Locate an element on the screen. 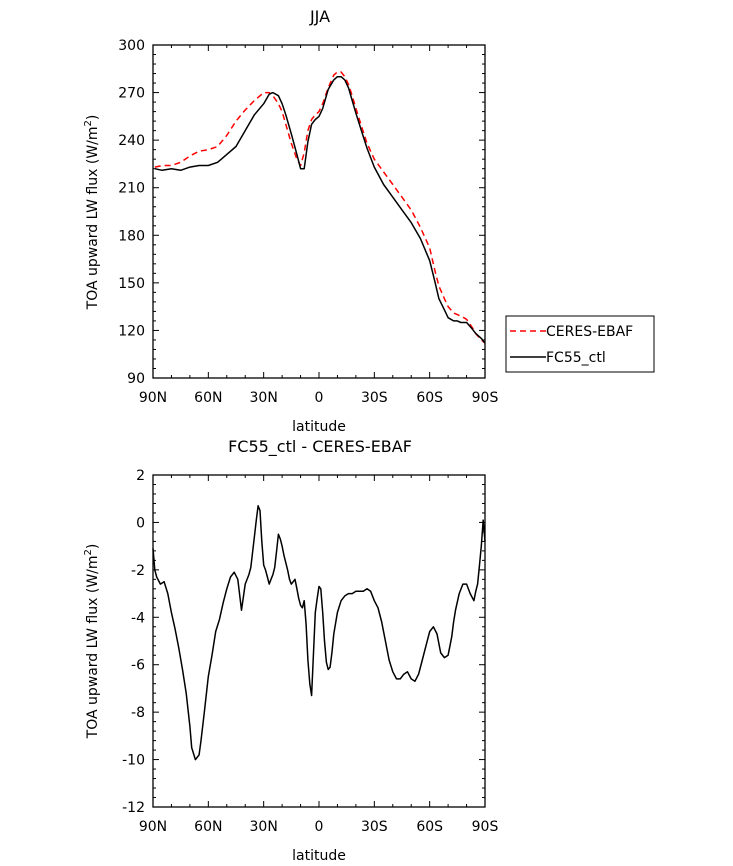  bottom-series-lines is located at coordinates (319, 633).